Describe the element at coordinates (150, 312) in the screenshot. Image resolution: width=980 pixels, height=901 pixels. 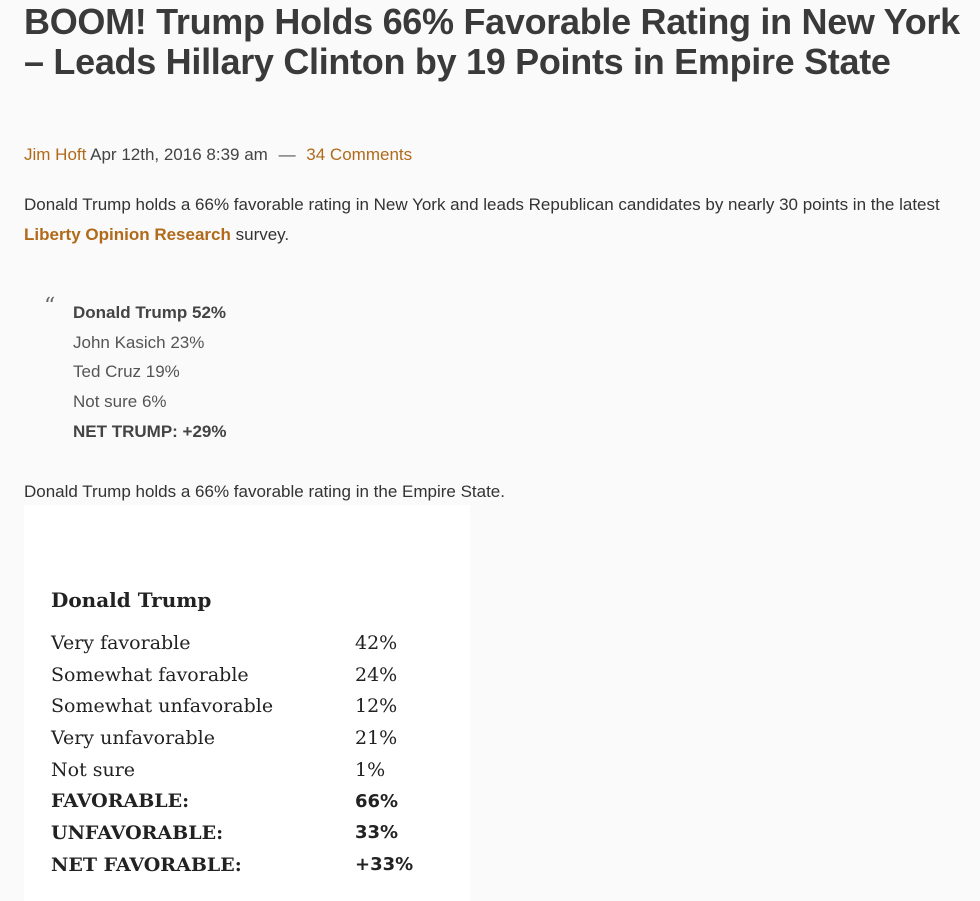
I see `quote-line: Donald Trump 52%` at that location.